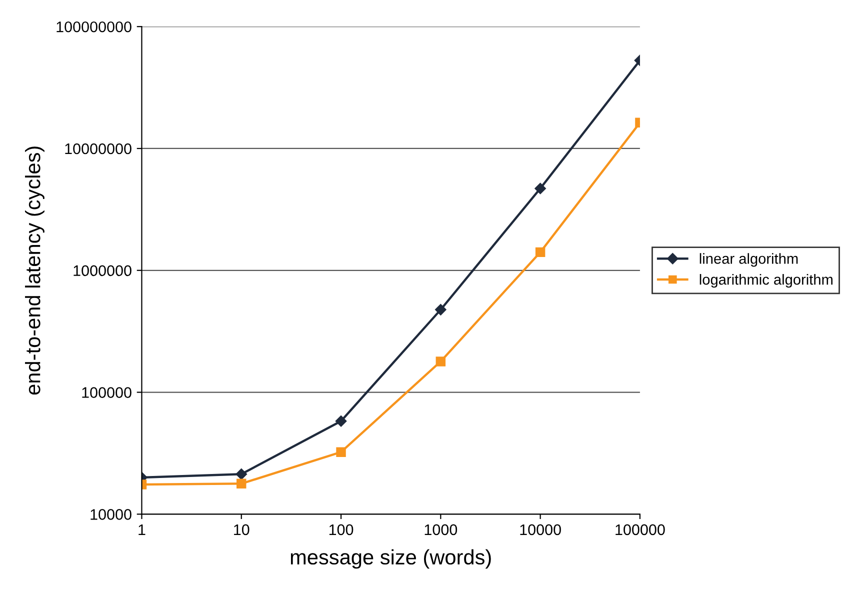  I want to click on y-axis-title: end-to-end latency (cycles), so click(34, 270).